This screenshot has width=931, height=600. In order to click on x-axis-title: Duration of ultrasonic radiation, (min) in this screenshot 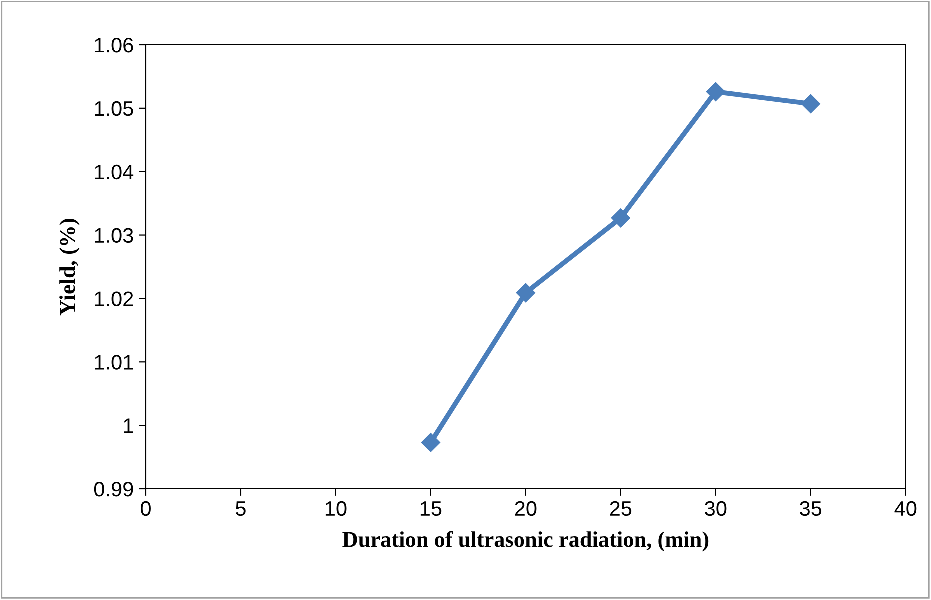, I will do `click(525, 541)`.